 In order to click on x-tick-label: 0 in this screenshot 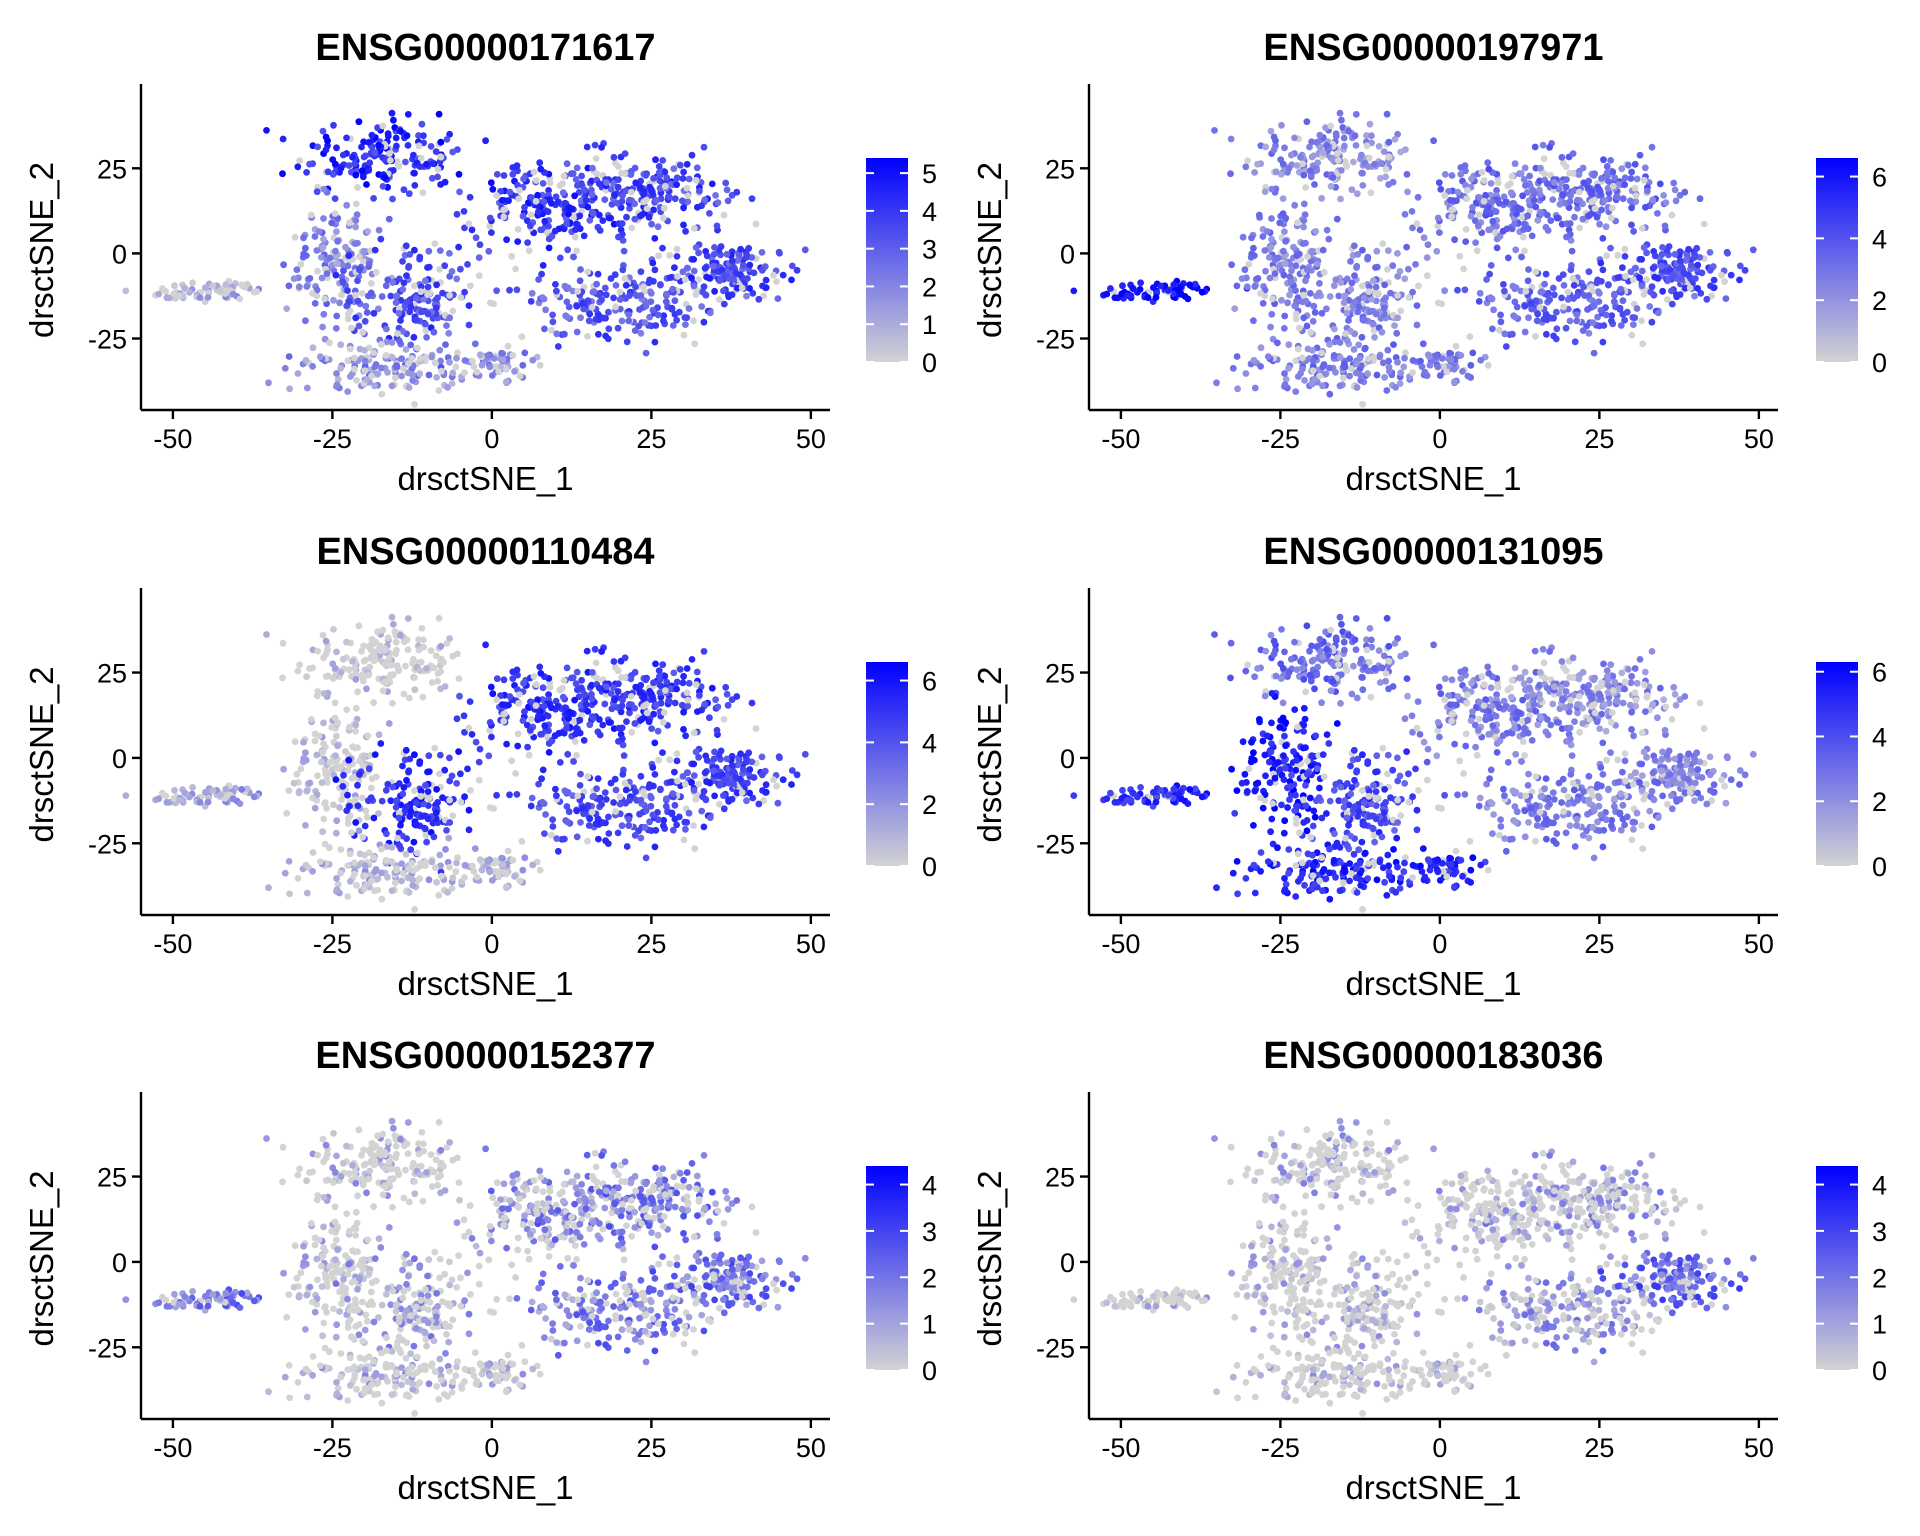, I will do `click(491, 439)`.